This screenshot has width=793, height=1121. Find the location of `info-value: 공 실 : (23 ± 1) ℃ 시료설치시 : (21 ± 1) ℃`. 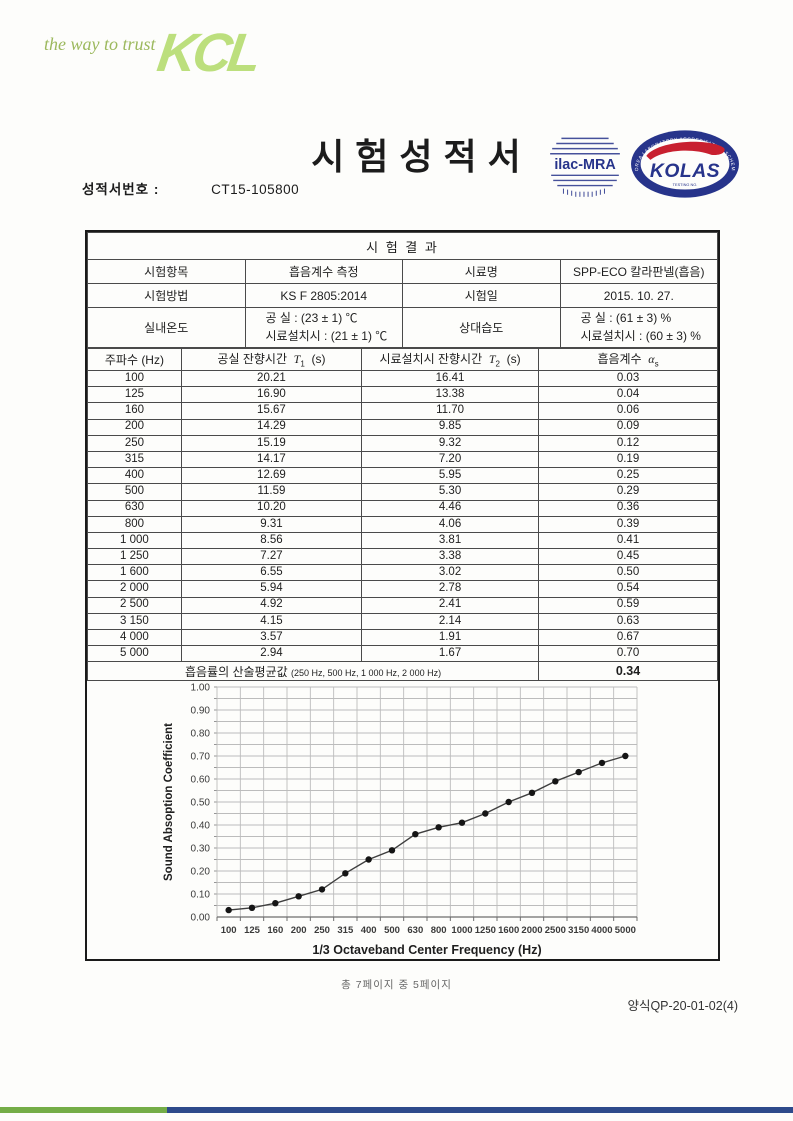

info-value: 공 실 : (23 ± 1) ℃ 시료설치시 : (21 ± 1) ℃ is located at coordinates (323, 327).